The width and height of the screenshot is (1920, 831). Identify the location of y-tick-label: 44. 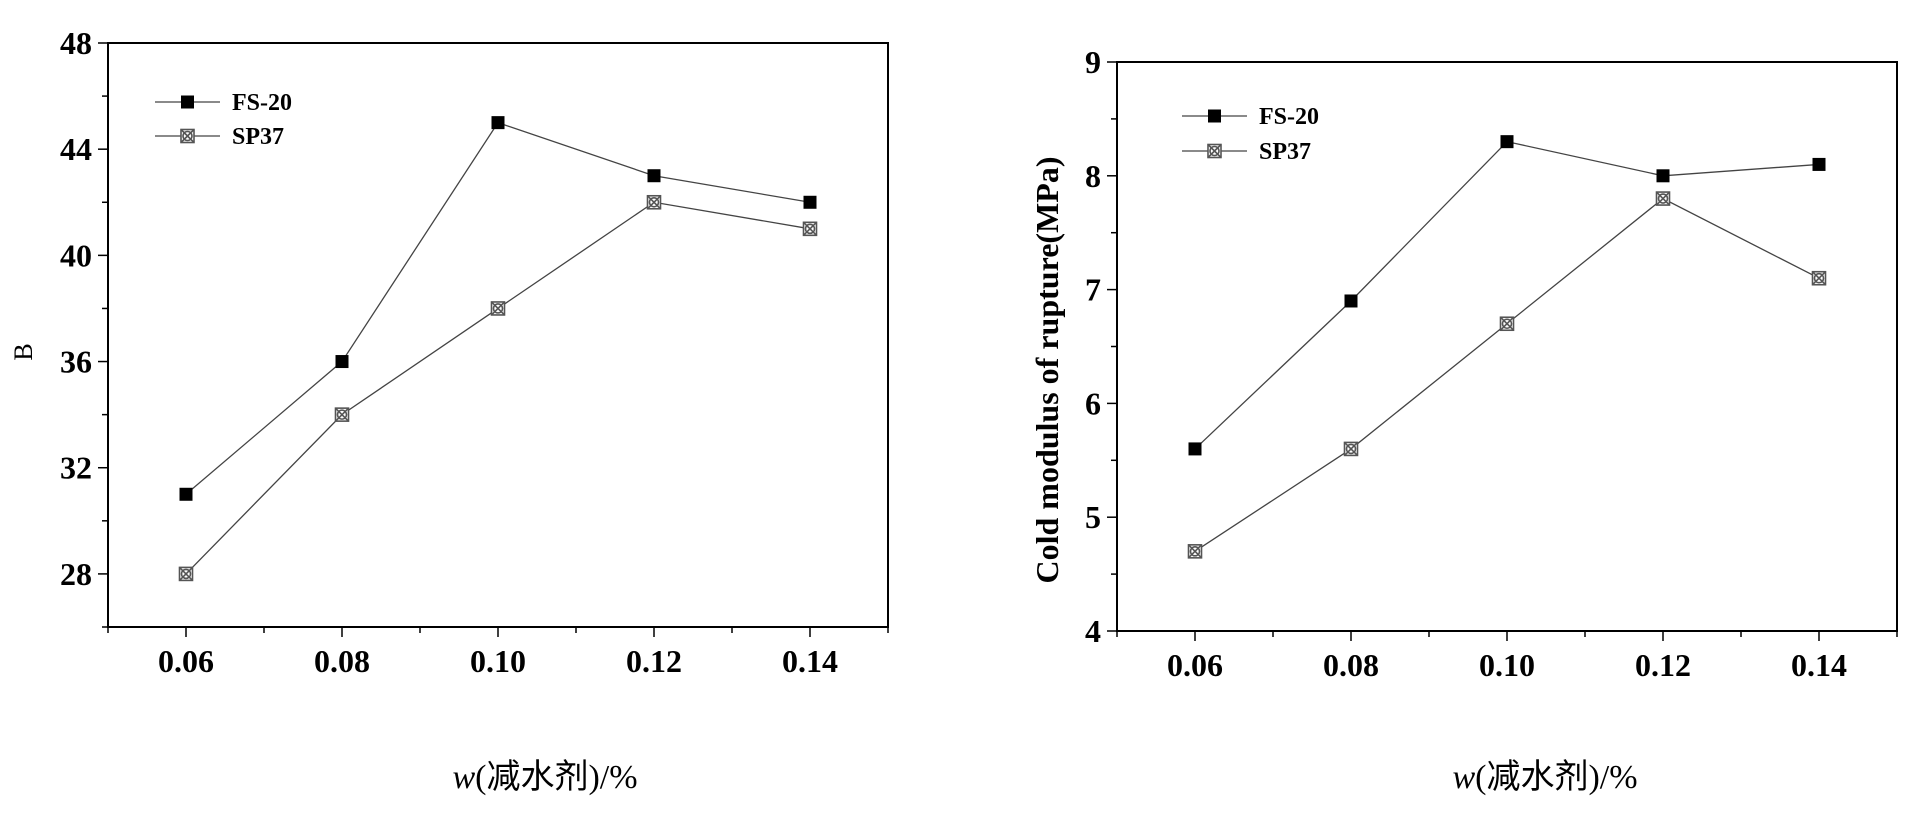
(76, 149).